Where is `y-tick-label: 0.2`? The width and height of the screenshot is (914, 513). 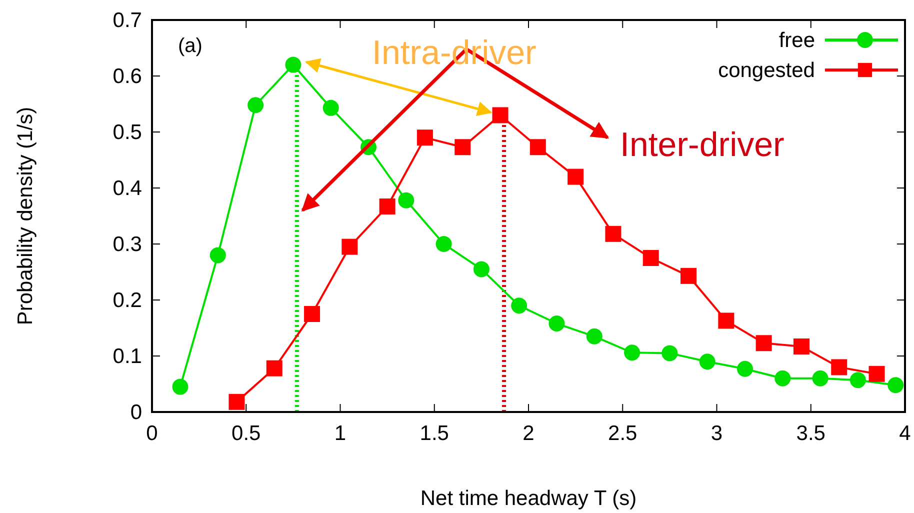
y-tick-label: 0.2 is located at coordinates (127, 300).